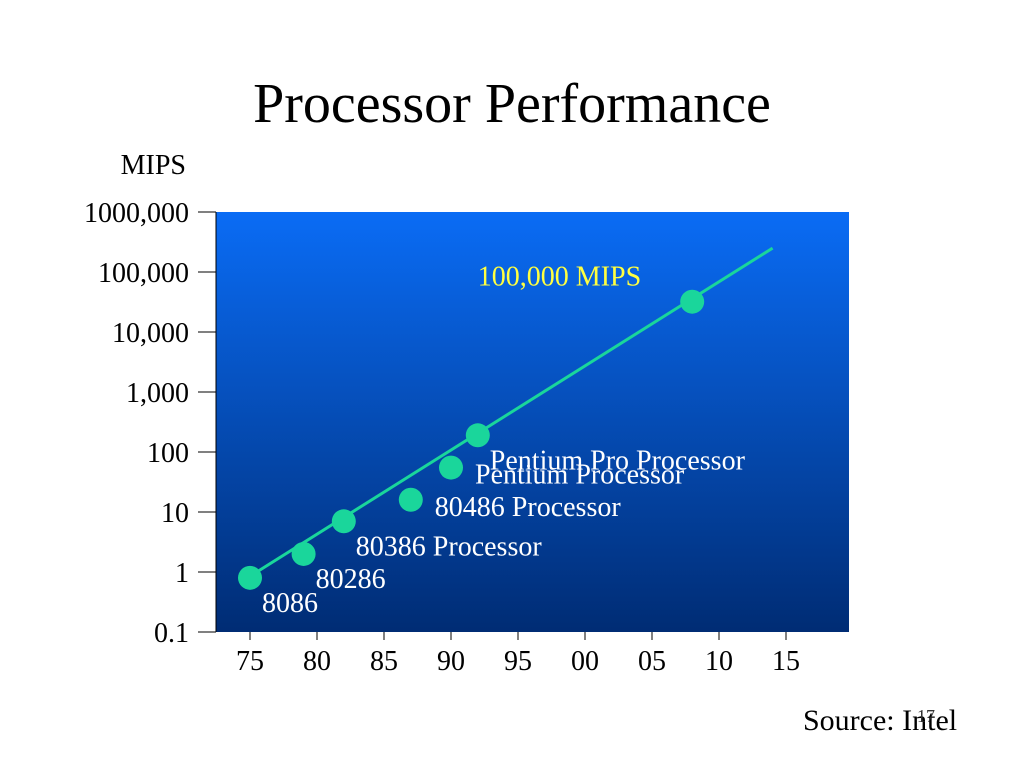 Image resolution: width=1024 pixels, height=768 pixels. Describe the element at coordinates (652, 661) in the screenshot. I see `x-tick-label: 05` at that location.